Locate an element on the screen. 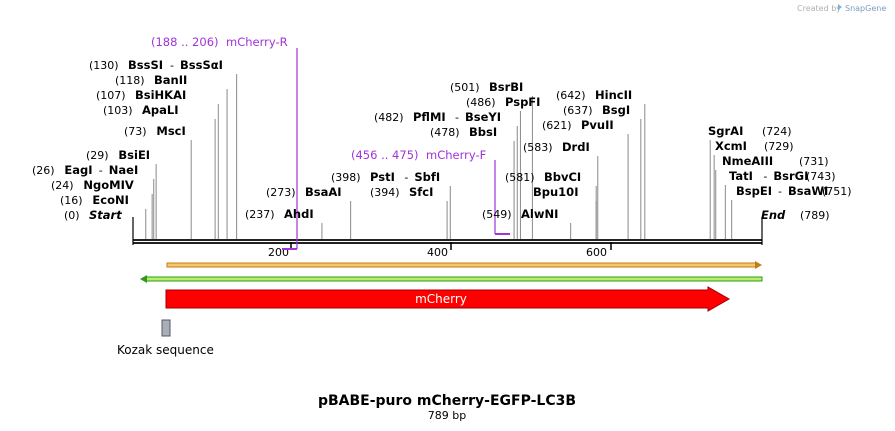  site-position: (486) is located at coordinates (481, 102).